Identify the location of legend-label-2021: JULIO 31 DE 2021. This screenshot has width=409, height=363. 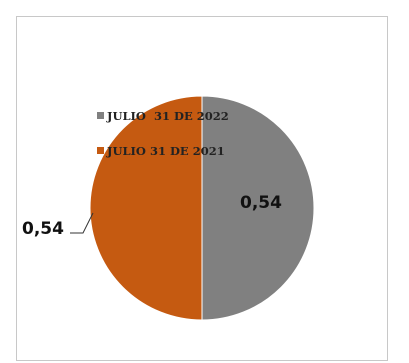
(166, 150).